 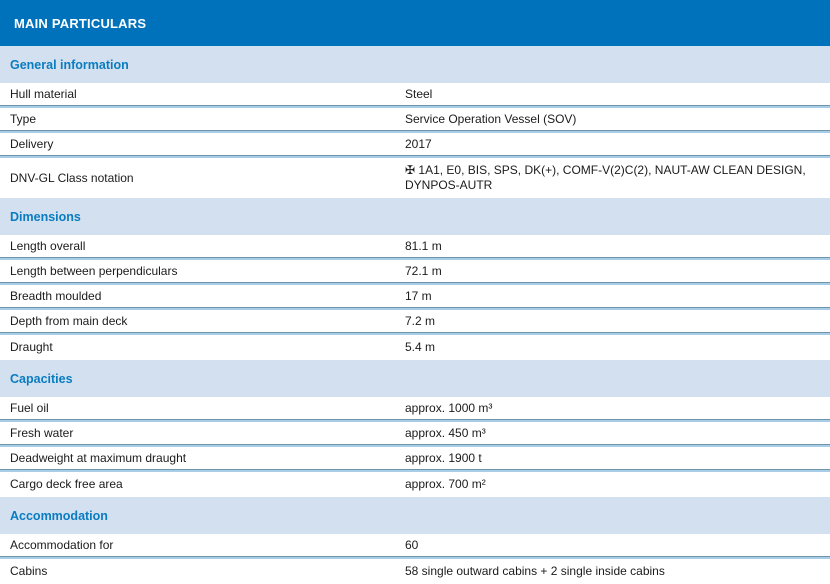 I want to click on row-value: 7.2 m, so click(x=420, y=320).